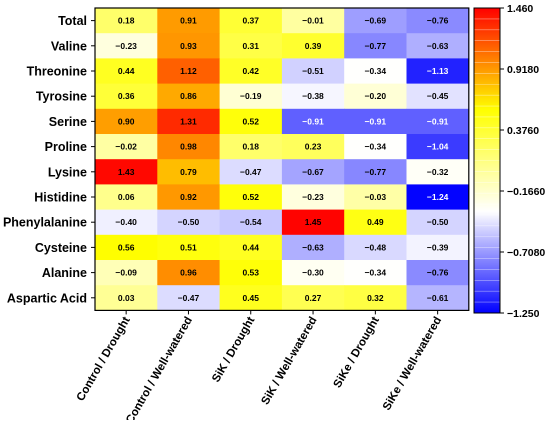 The height and width of the screenshot is (425, 550). Describe the element at coordinates (313, 222) in the screenshot. I see `cell-value-label: 1.45` at that location.